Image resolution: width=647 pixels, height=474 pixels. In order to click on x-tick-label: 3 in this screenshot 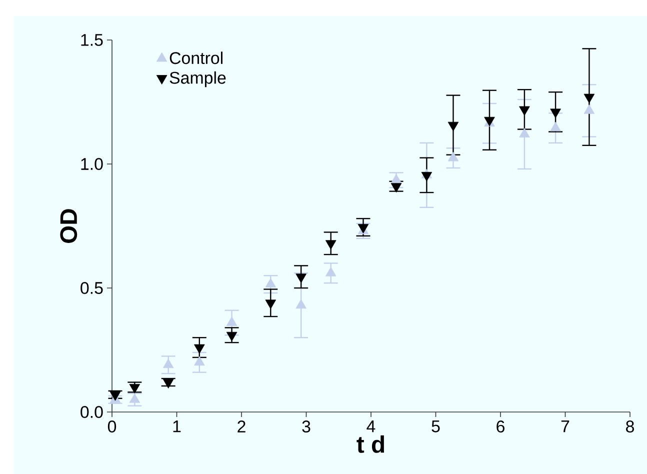, I will do `click(306, 426)`.